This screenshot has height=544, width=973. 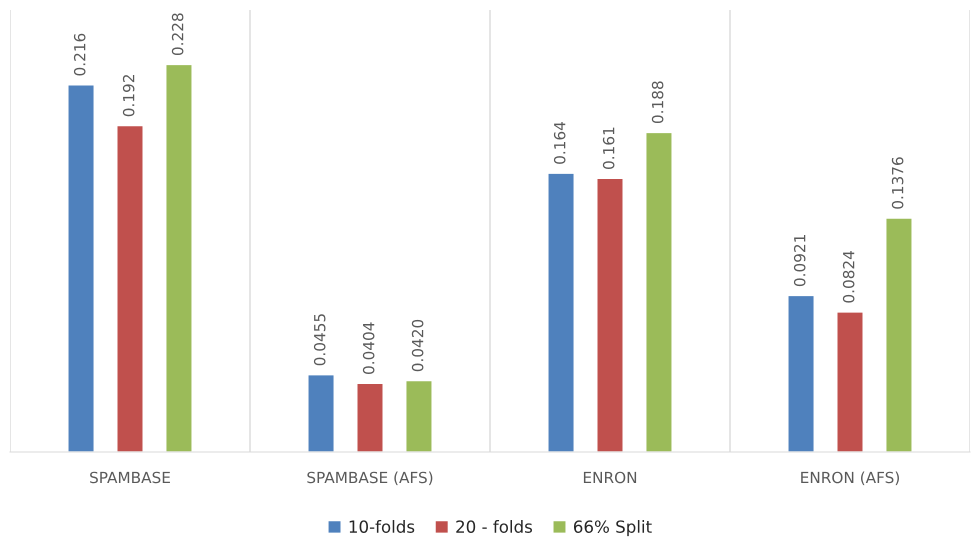 What do you see at coordinates (608, 148) in the screenshot?
I see `data-label: 0.161` at bounding box center [608, 148].